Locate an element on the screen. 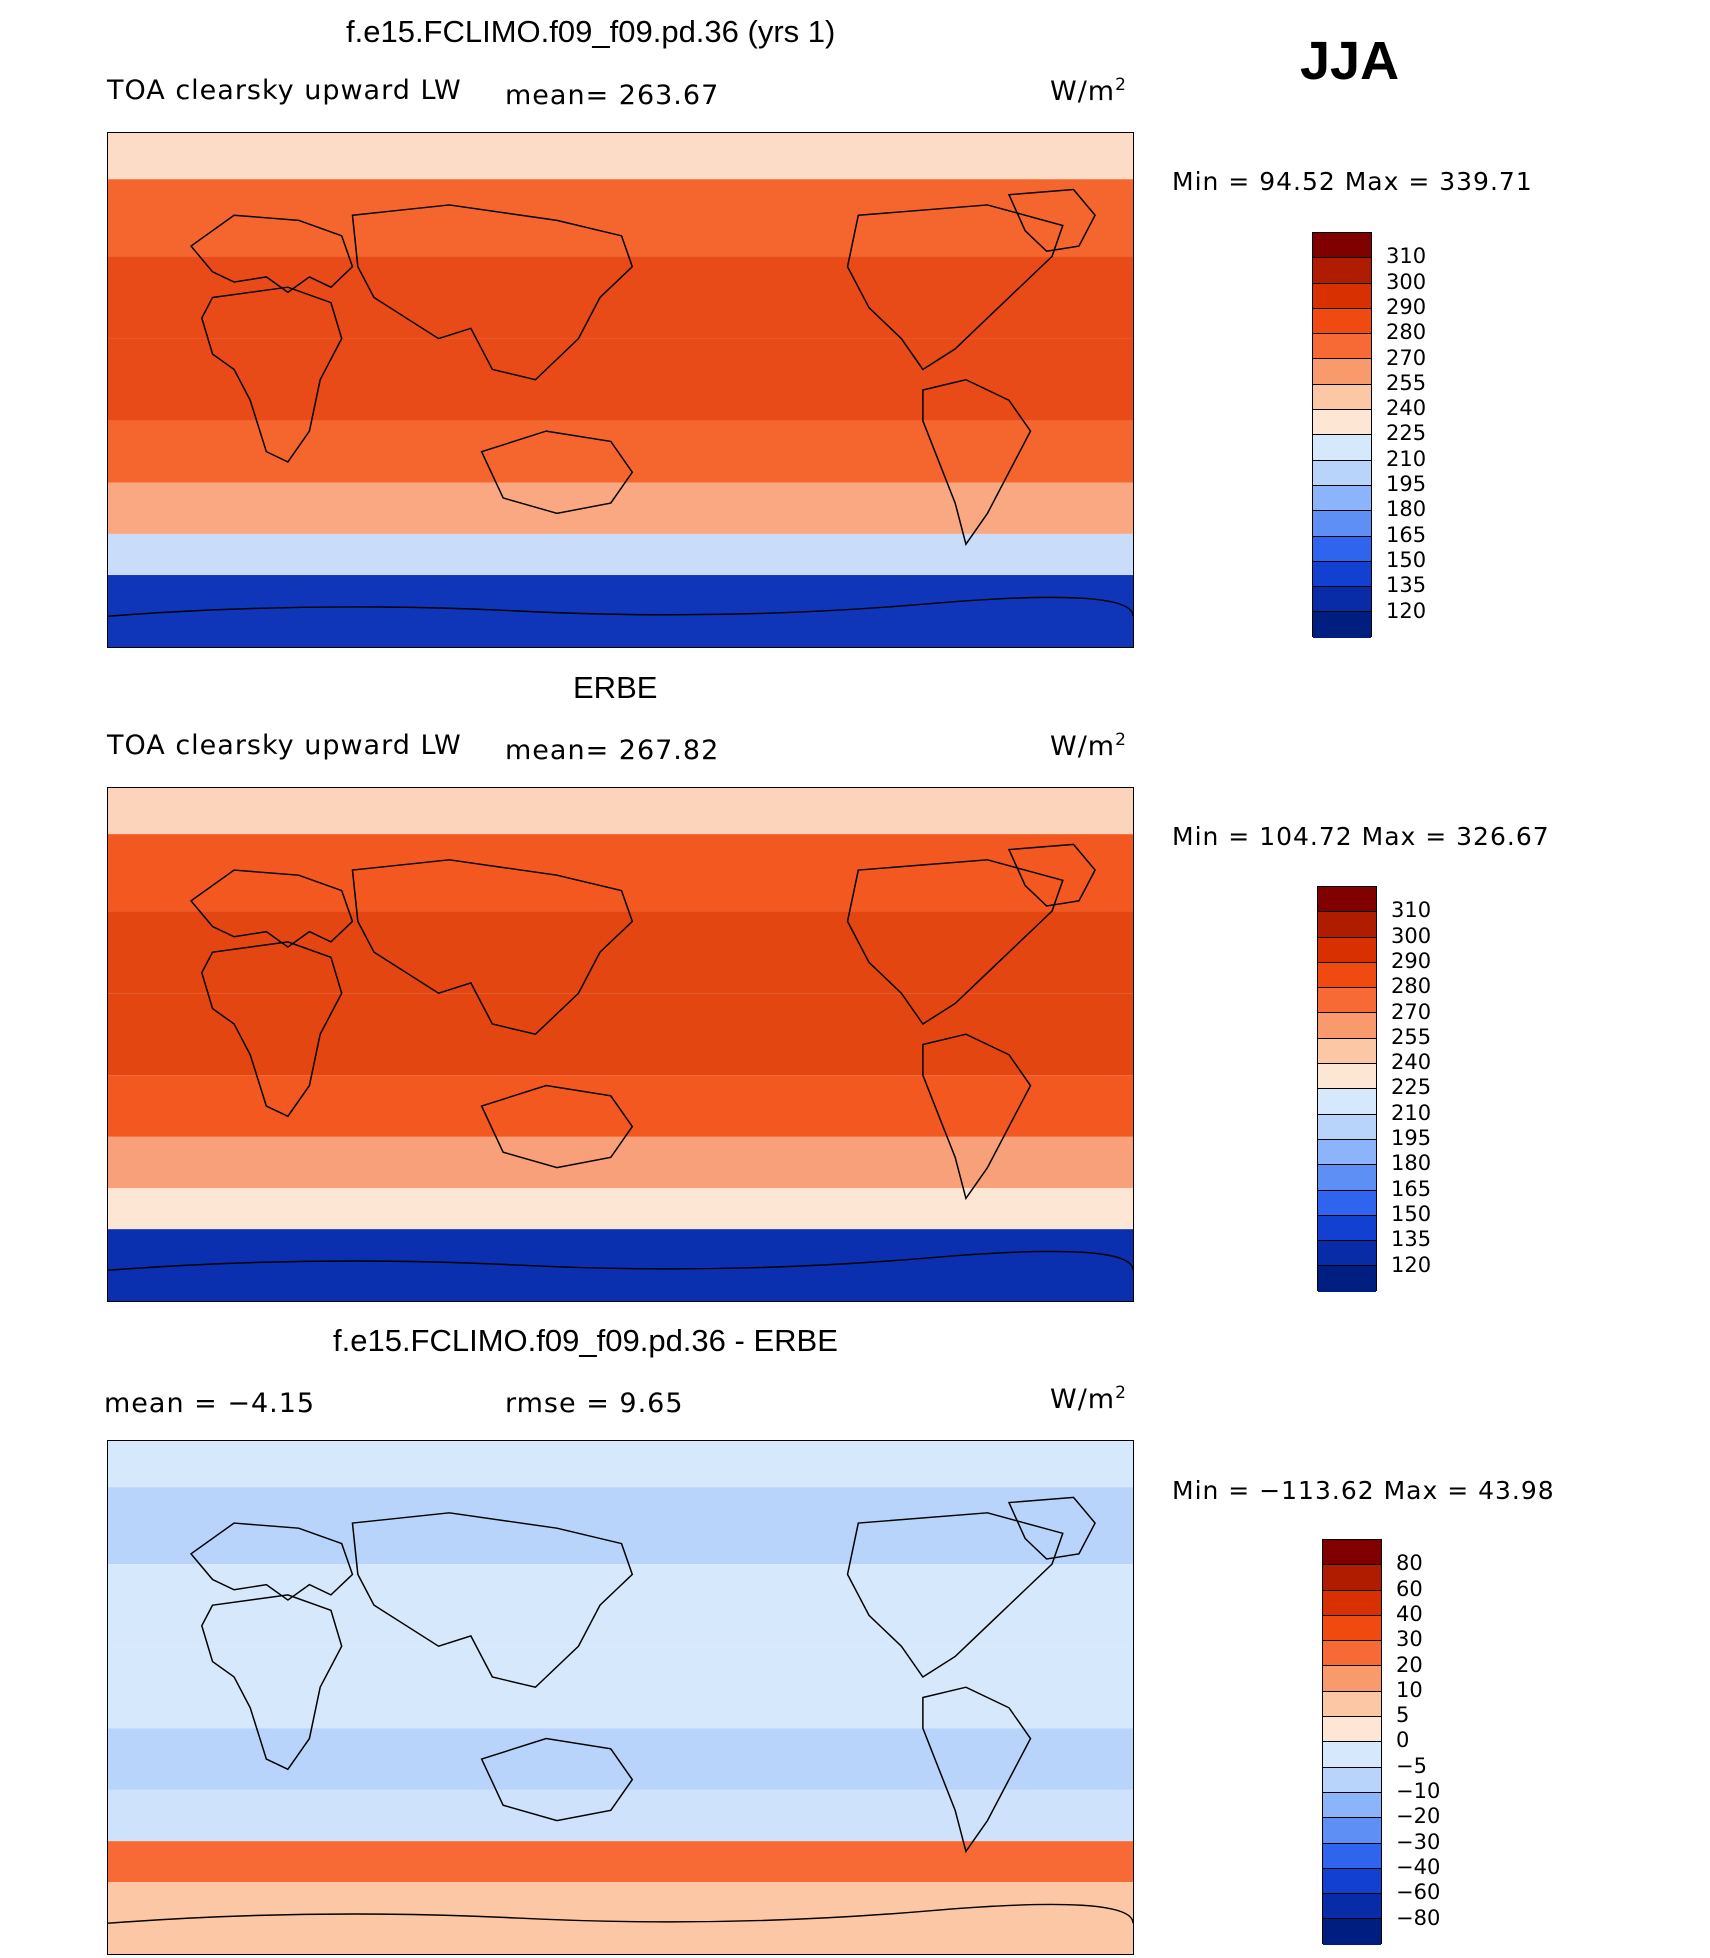 Image resolution: width=1710 pixels, height=1958 pixels. panel-units-diff: W/m2 is located at coordinates (1088, 1399).